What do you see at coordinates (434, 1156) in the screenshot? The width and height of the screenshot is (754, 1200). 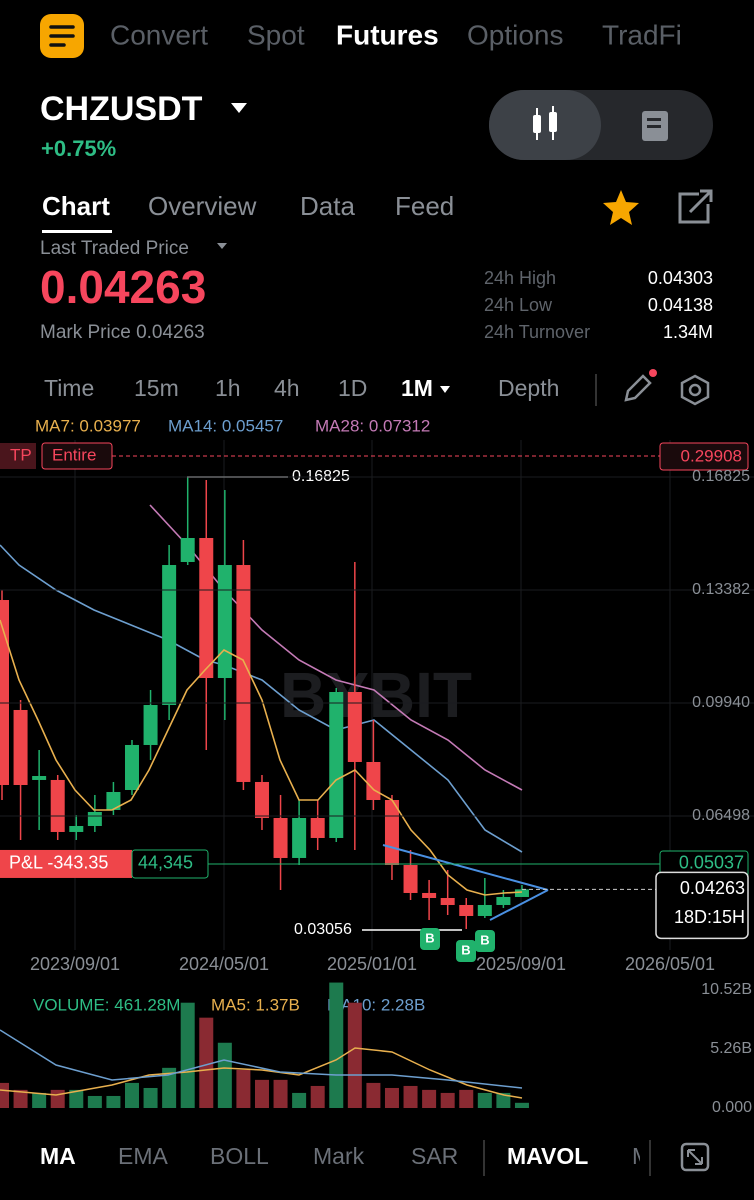 I see `indicator: SAR` at bounding box center [434, 1156].